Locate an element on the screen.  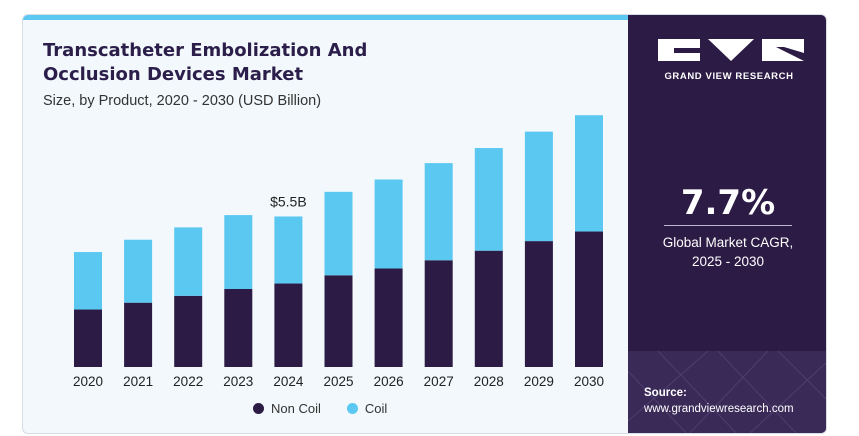
x-tick-label-2022: 2022 is located at coordinates (188, 381).